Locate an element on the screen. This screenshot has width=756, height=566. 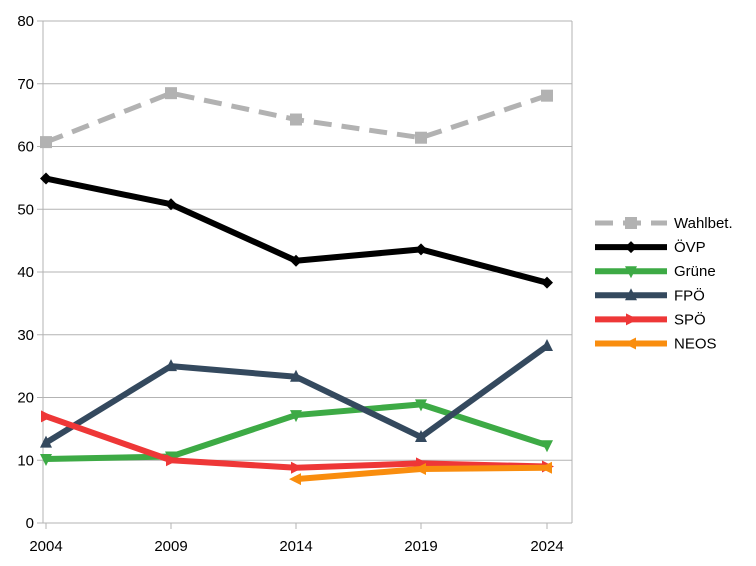
legend: Wahlbet. ÖVP Grüne FPÖ SPÖ NEOS is located at coordinates (664, 284).